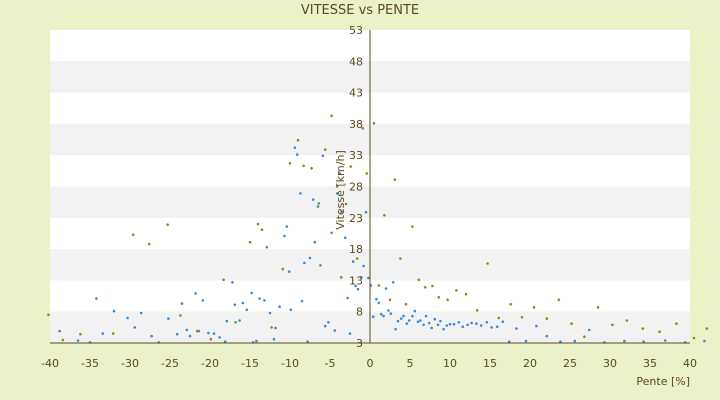  What do you see at coordinates (170, 363) in the screenshot?
I see `x-tick-label: -25` at bounding box center [170, 363].